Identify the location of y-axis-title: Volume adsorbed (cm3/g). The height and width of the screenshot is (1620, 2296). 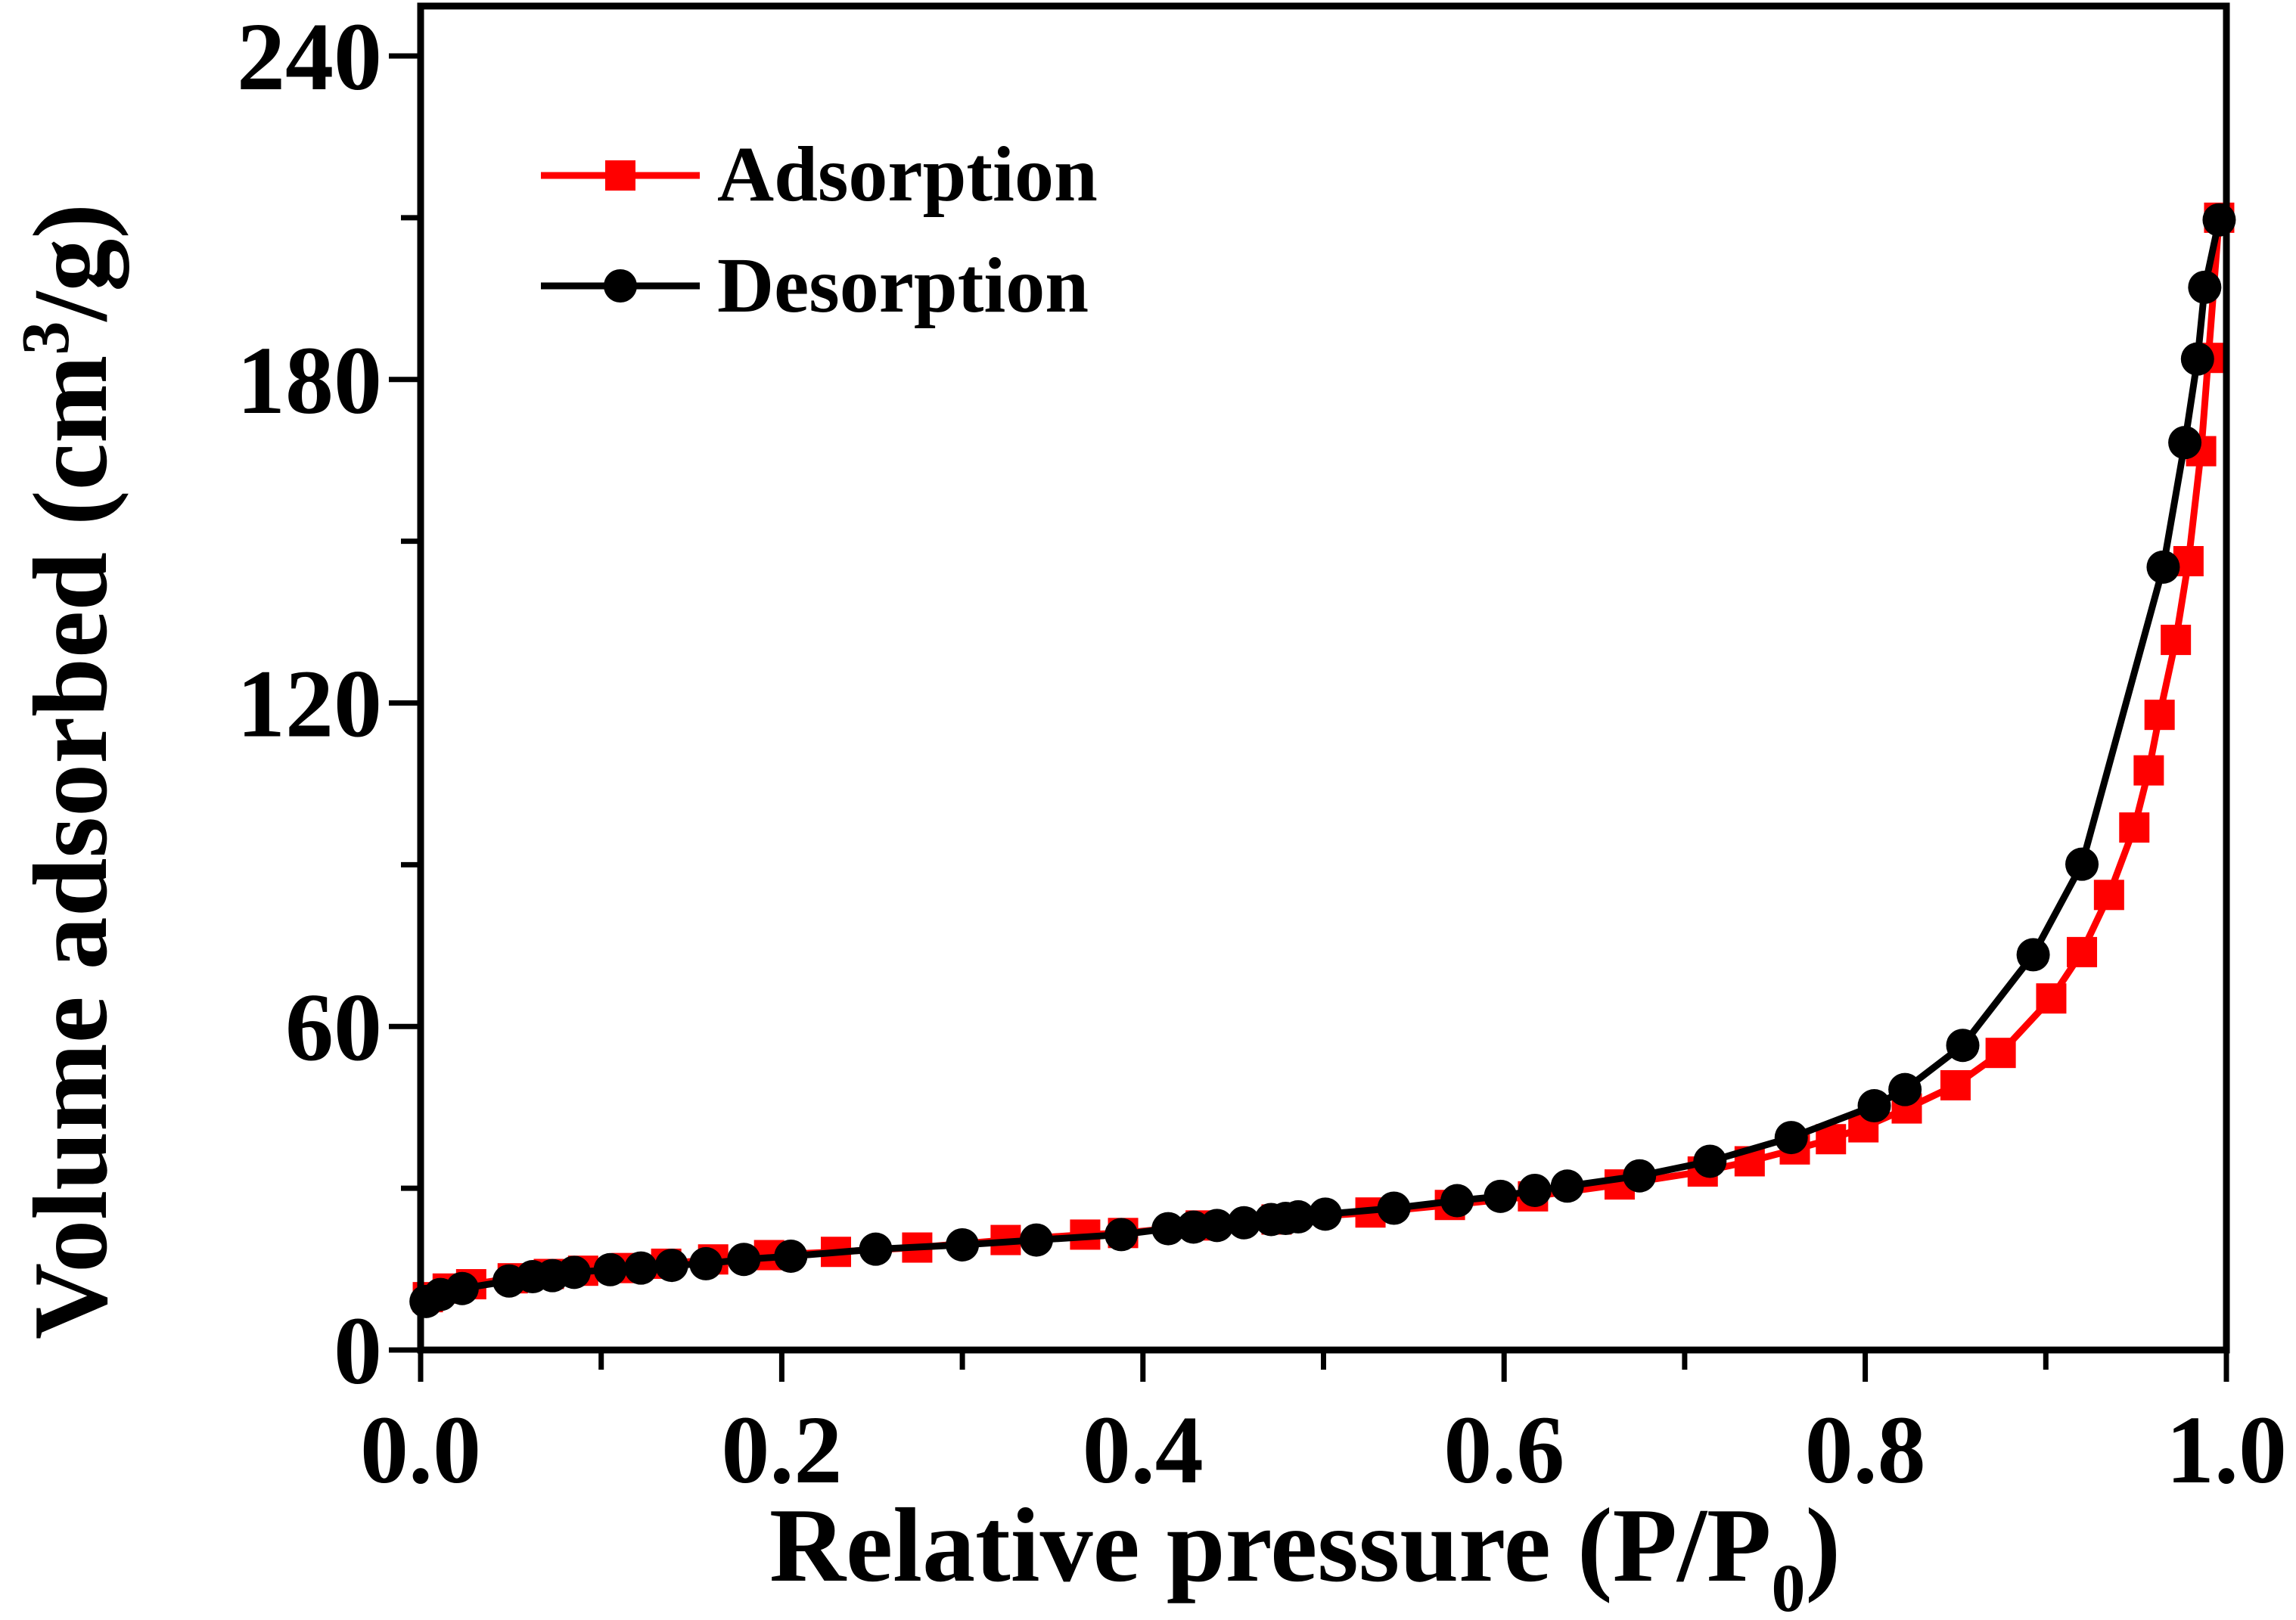
(68, 771).